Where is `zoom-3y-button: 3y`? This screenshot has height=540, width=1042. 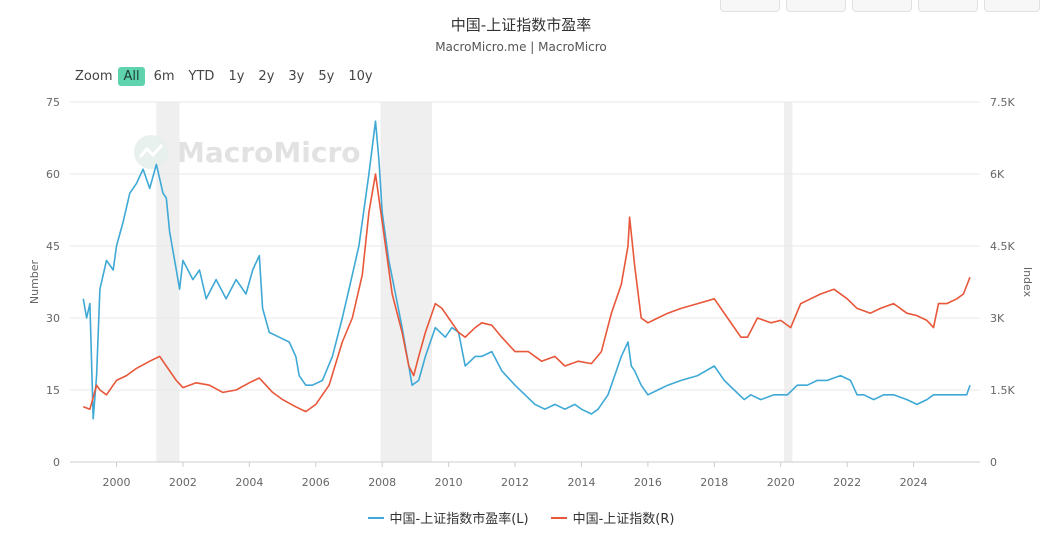
zoom-3y-button: 3y is located at coordinates (296, 76).